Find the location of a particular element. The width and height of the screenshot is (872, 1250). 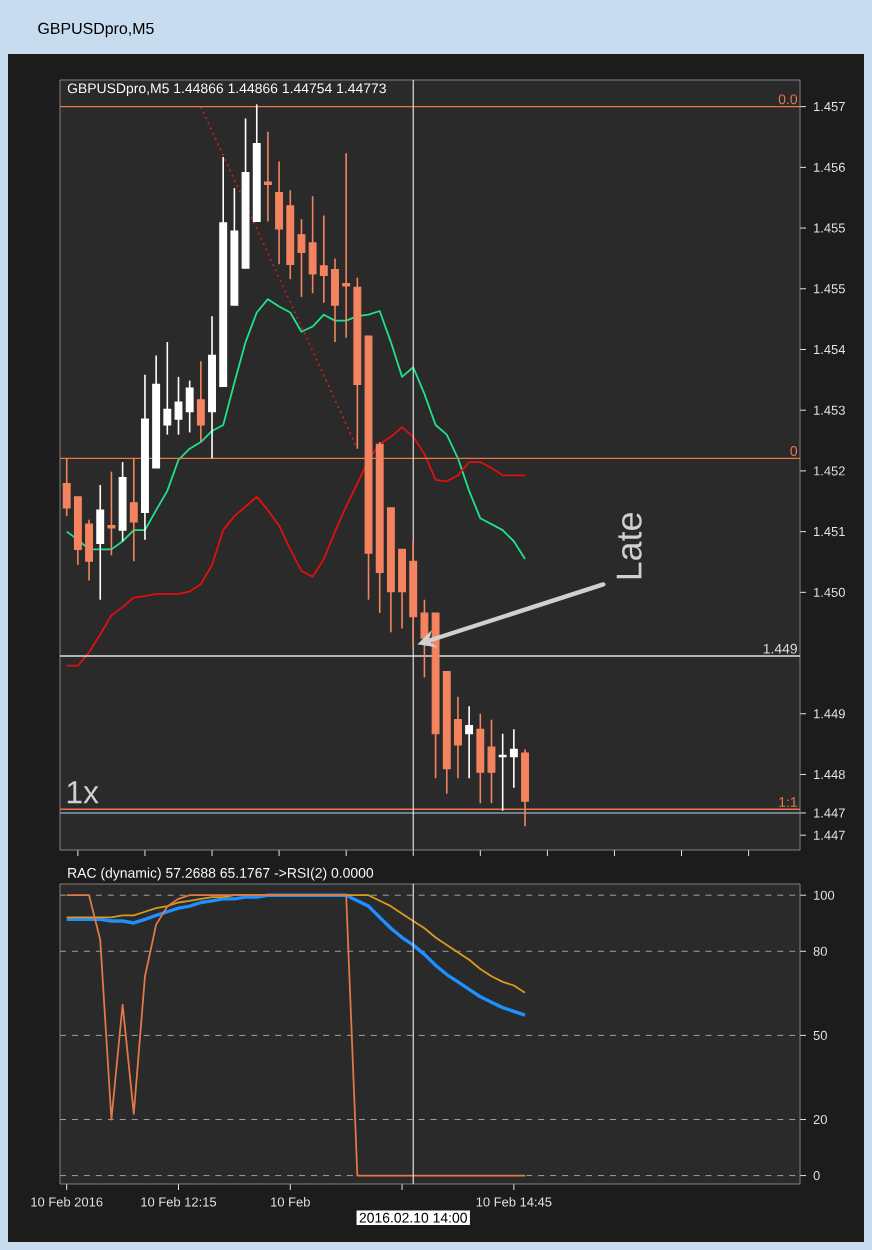

annotation: 1x is located at coordinates (83, 792).